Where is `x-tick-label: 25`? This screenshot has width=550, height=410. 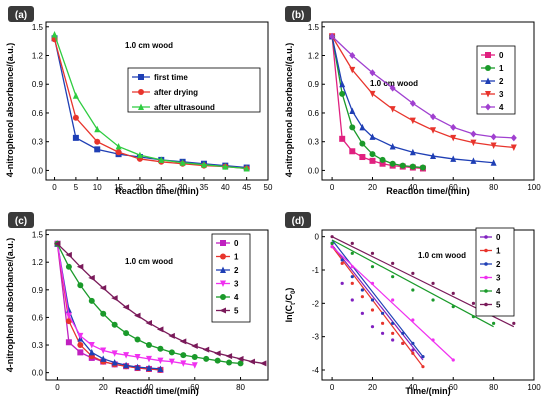
x-tick-label: 25 is located at coordinates (161, 187).